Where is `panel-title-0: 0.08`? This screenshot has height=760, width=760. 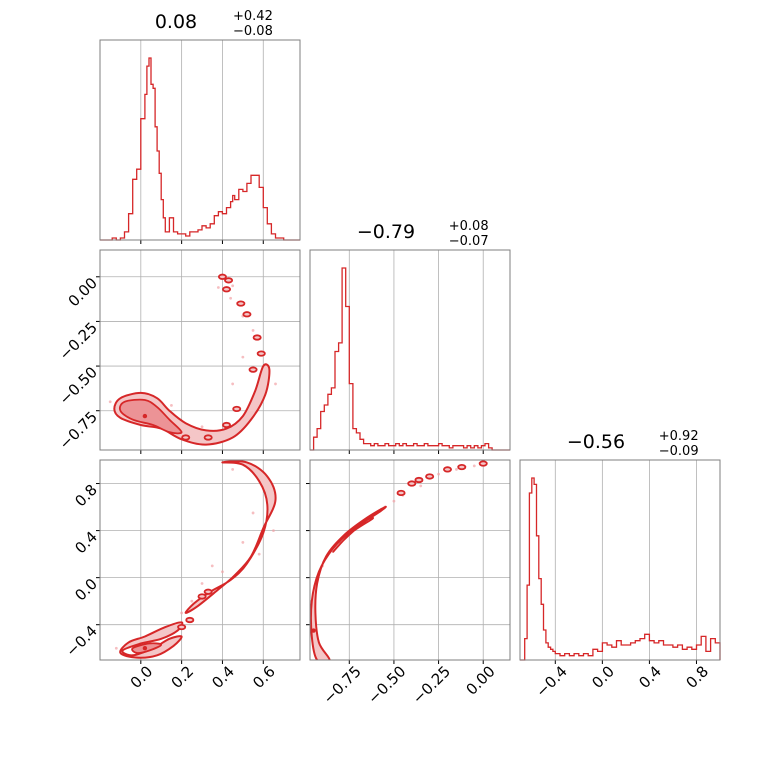
panel-title-0: 0.08 is located at coordinates (176, 22).